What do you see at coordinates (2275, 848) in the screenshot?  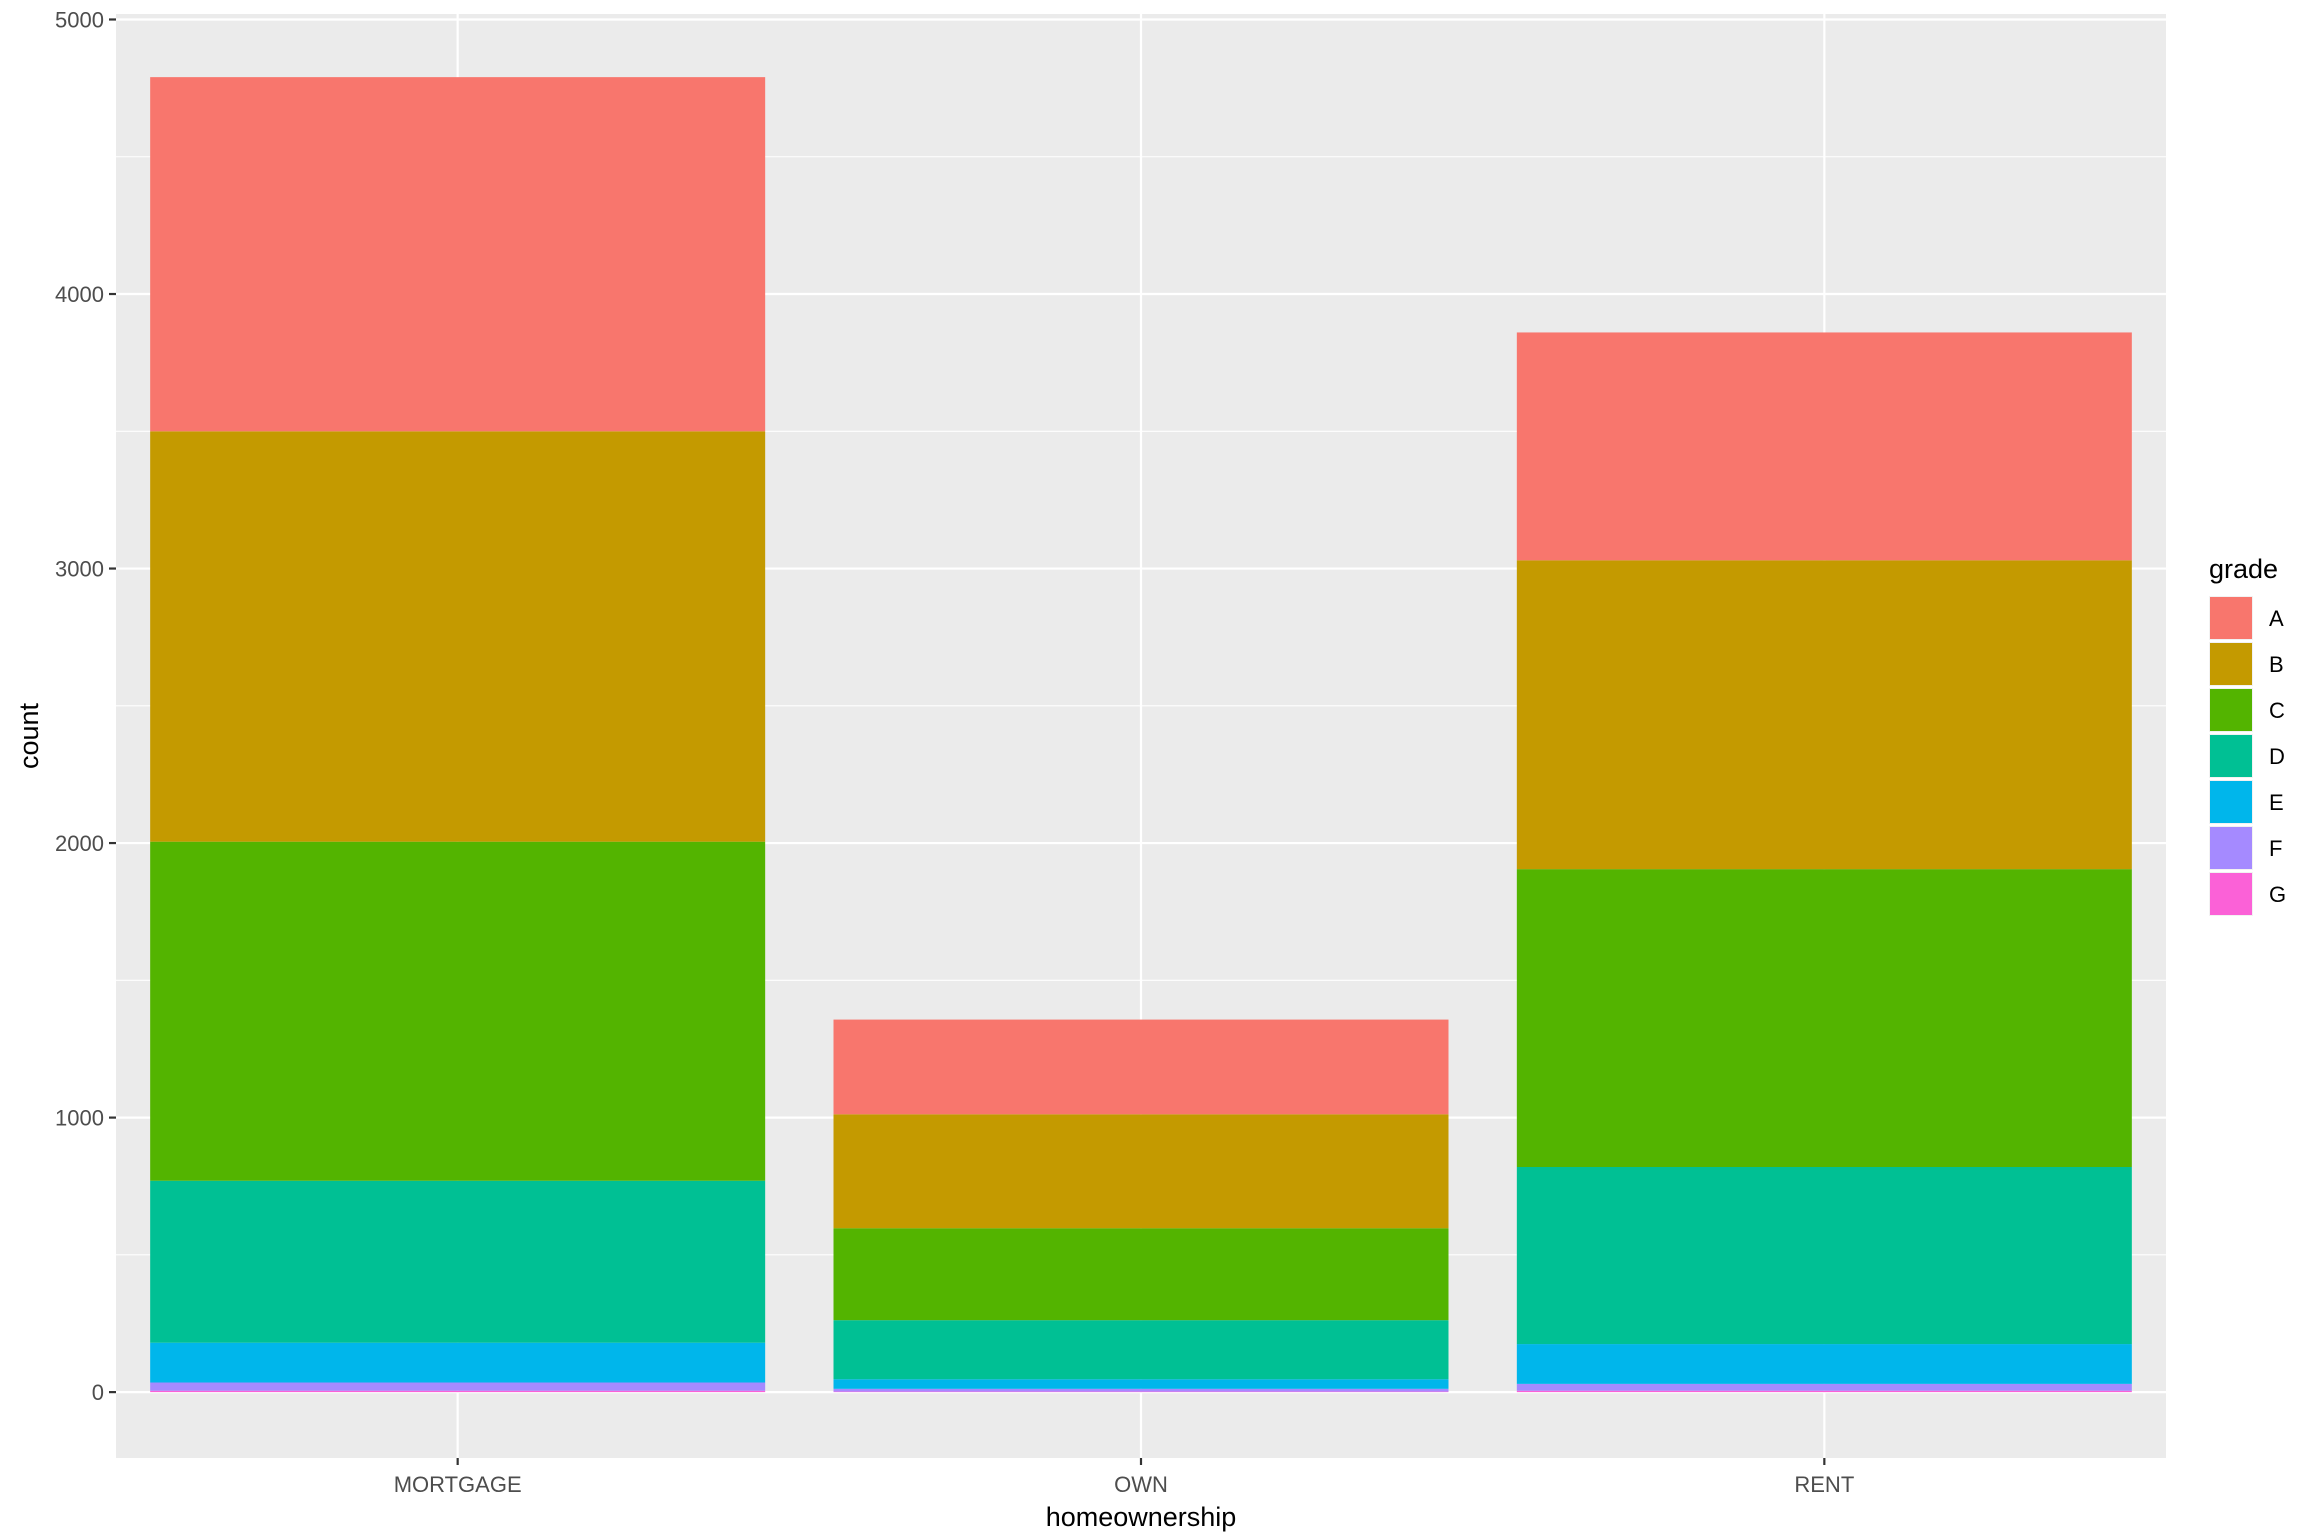 I see `legend-label: F` at bounding box center [2275, 848].